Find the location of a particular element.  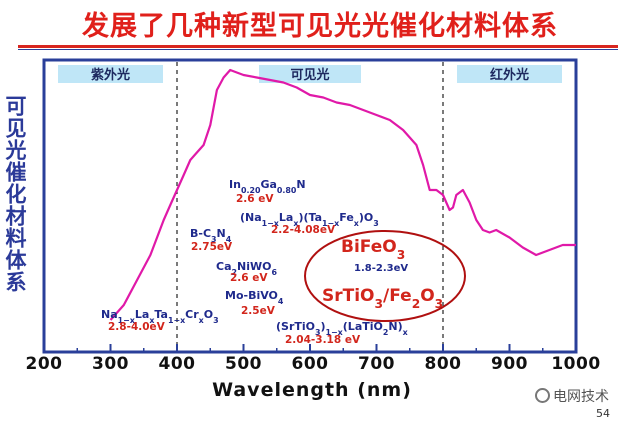

material-formula: In0.20Ga0.80N is located at coordinates (267, 186).